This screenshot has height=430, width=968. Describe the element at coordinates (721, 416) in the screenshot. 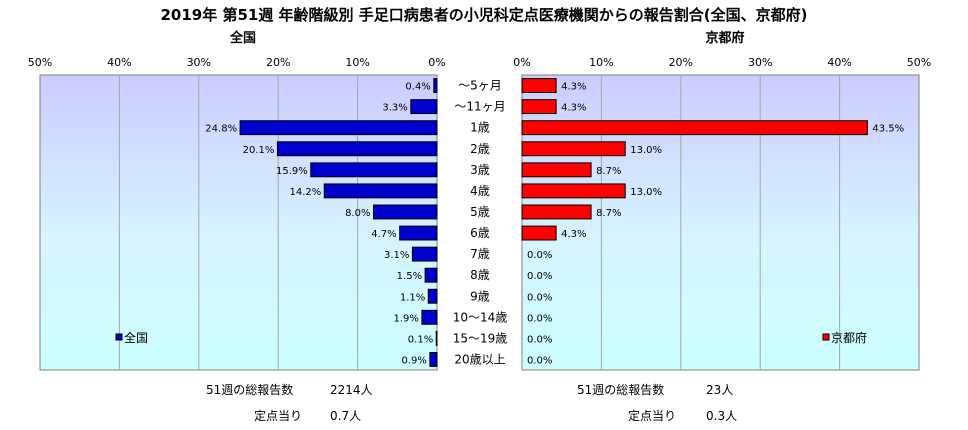

I see `kyoto-per-value: 0.3人` at that location.